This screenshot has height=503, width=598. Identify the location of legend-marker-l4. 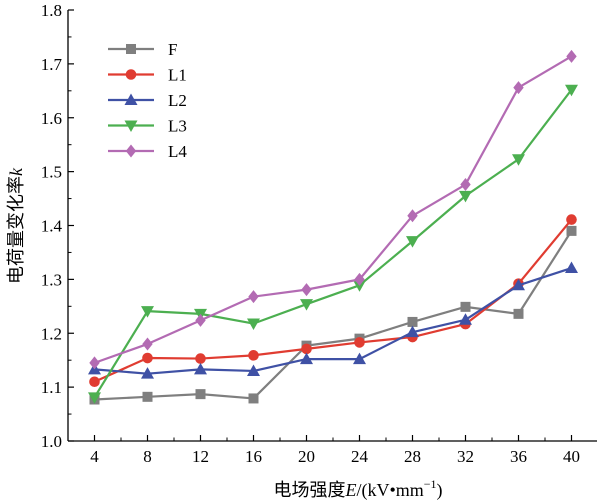
(131, 151).